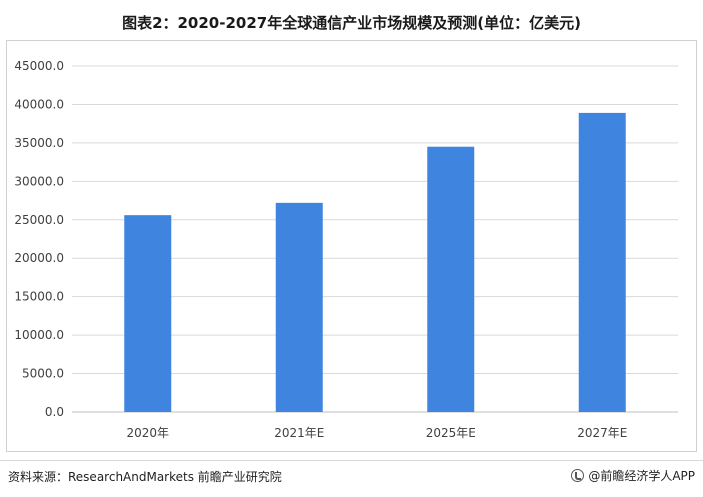 The image size is (703, 497). I want to click on y-tick-label: 35000.0, so click(39, 143).